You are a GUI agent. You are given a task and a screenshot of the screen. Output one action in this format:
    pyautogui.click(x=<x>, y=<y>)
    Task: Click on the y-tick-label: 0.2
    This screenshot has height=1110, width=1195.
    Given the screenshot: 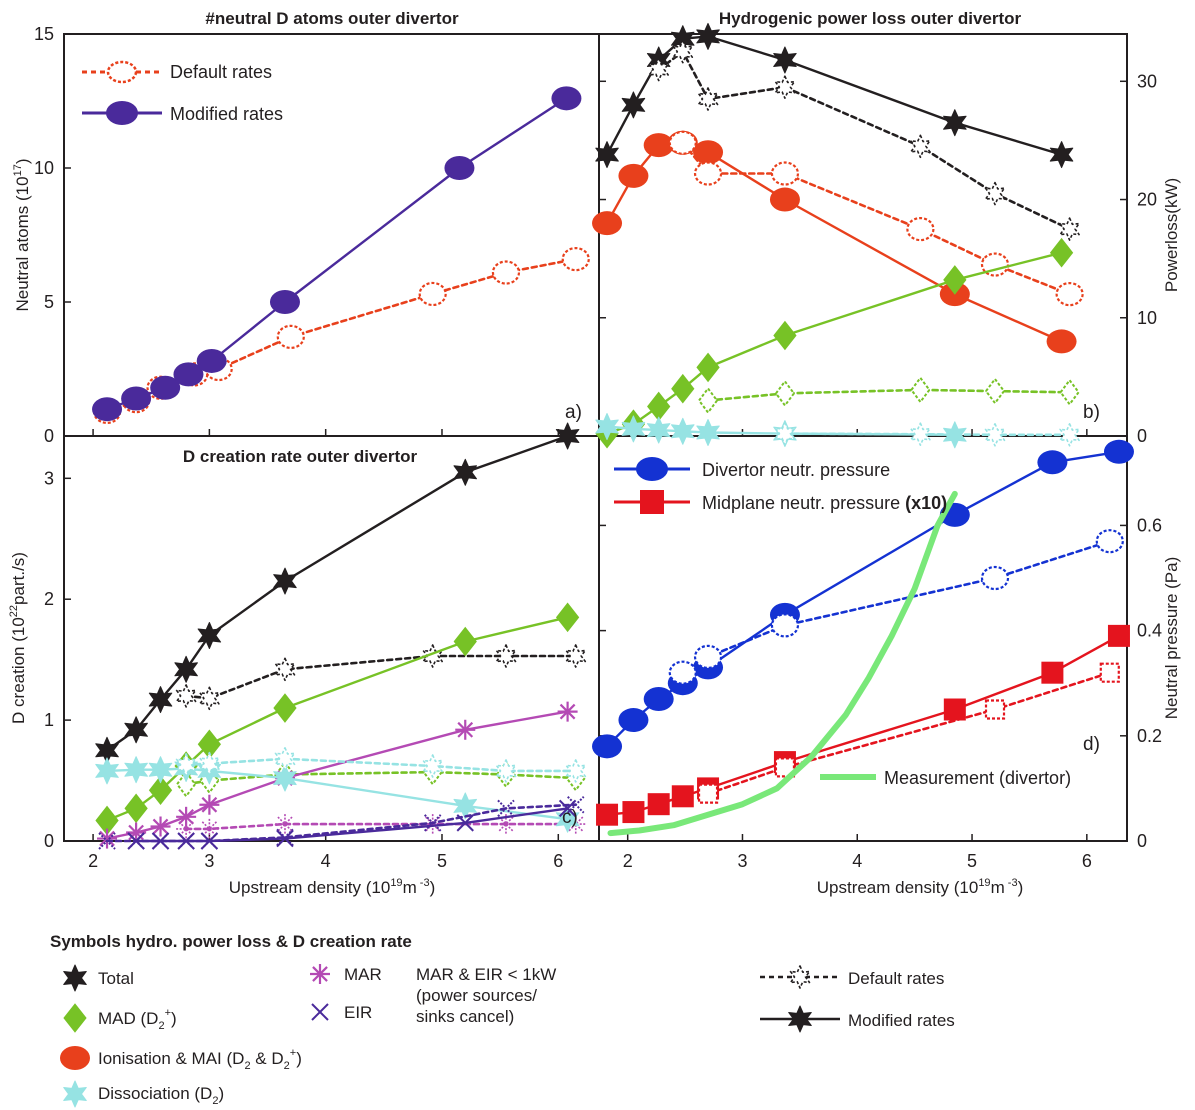 What is the action you would take?
    pyautogui.click(x=1149, y=736)
    